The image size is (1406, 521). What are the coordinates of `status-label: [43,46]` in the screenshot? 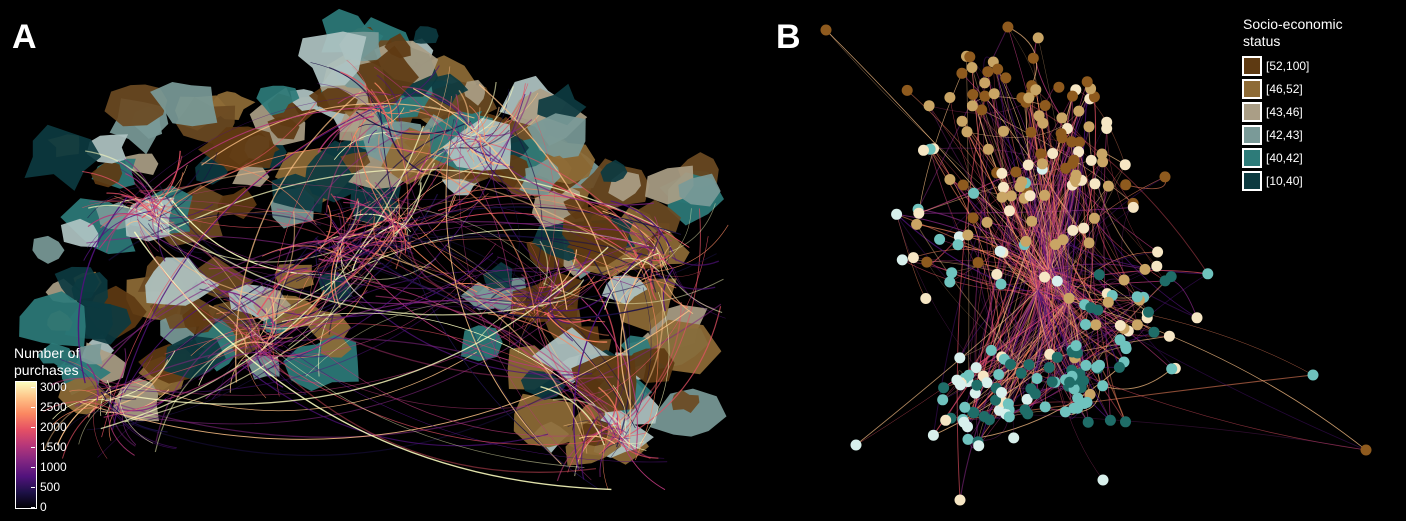 It's located at (1284, 112).